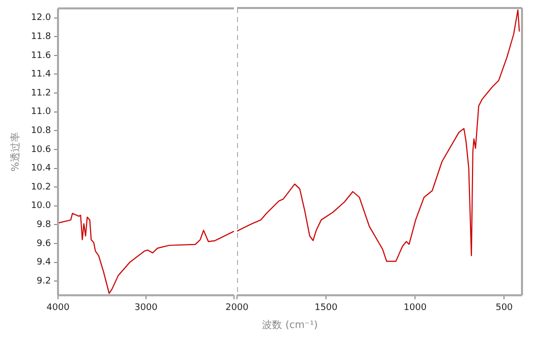 This screenshot has width=537, height=338. I want to click on y-tick-label: 10.4, so click(41, 169).